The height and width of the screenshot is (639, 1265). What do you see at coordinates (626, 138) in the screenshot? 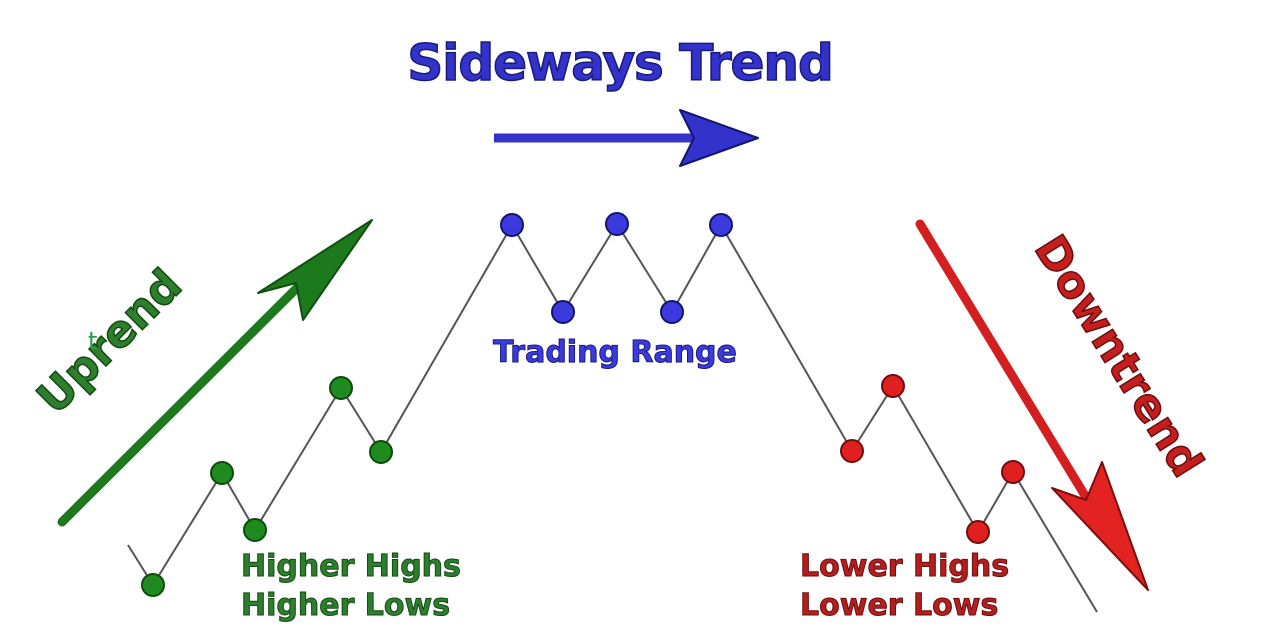
I see `sideways-arrow` at bounding box center [626, 138].